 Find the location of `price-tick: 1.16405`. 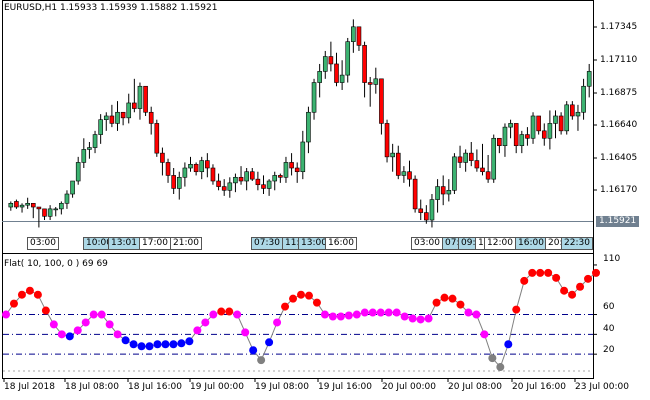

price-tick: 1.16405 is located at coordinates (619, 158).